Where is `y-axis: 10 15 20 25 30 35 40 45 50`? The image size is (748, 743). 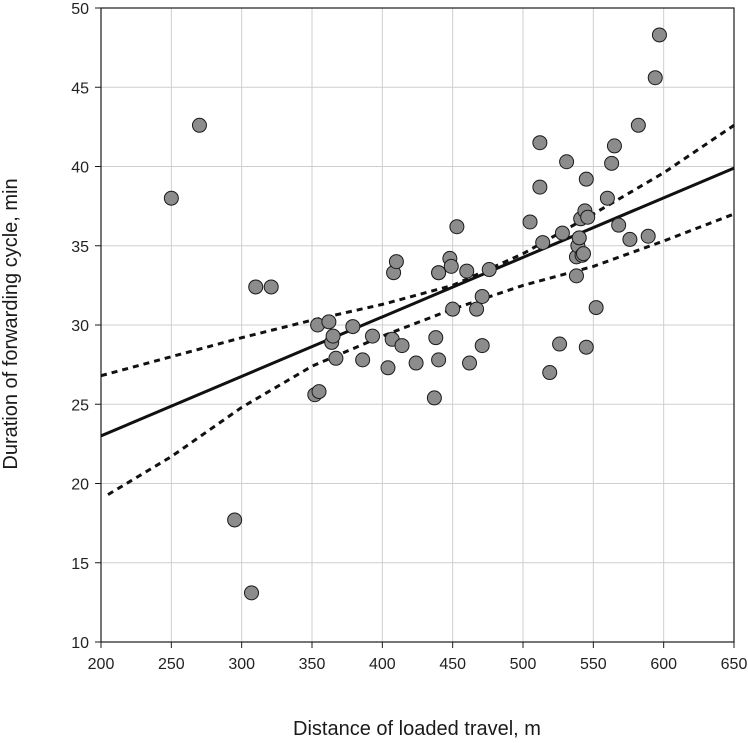 y-axis: 10 15 20 25 30 35 40 45 50 is located at coordinates (86, 326).